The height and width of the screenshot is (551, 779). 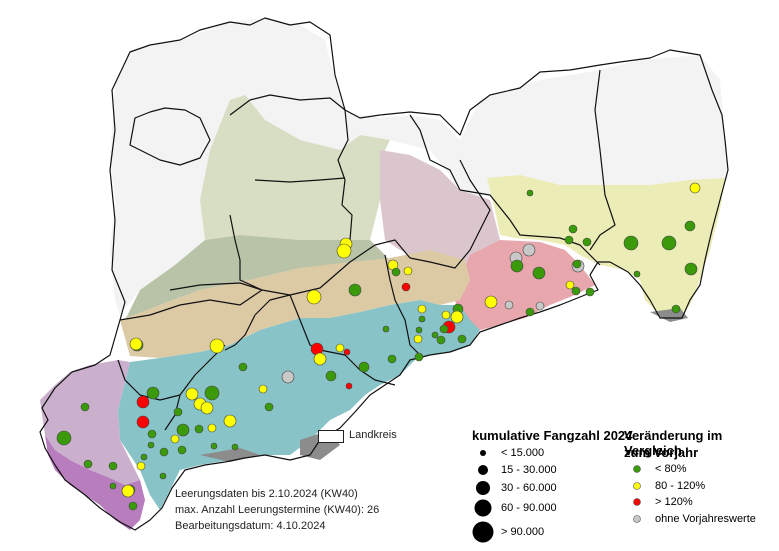 What do you see at coordinates (637, 519) in the screenshot?
I see `color-symbol-grey` at bounding box center [637, 519].